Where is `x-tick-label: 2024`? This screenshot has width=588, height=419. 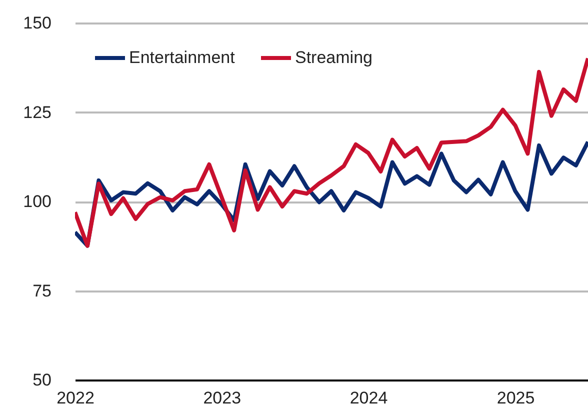
x-tick-label: 2024 is located at coordinates (369, 398).